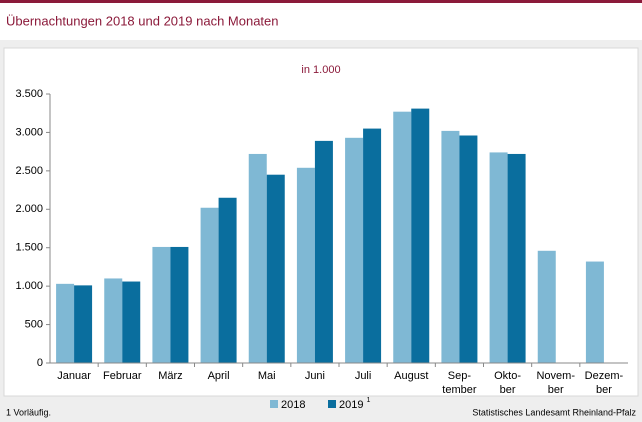 This screenshot has width=642, height=422. I want to click on x-tick-label: Mai, so click(267, 376).